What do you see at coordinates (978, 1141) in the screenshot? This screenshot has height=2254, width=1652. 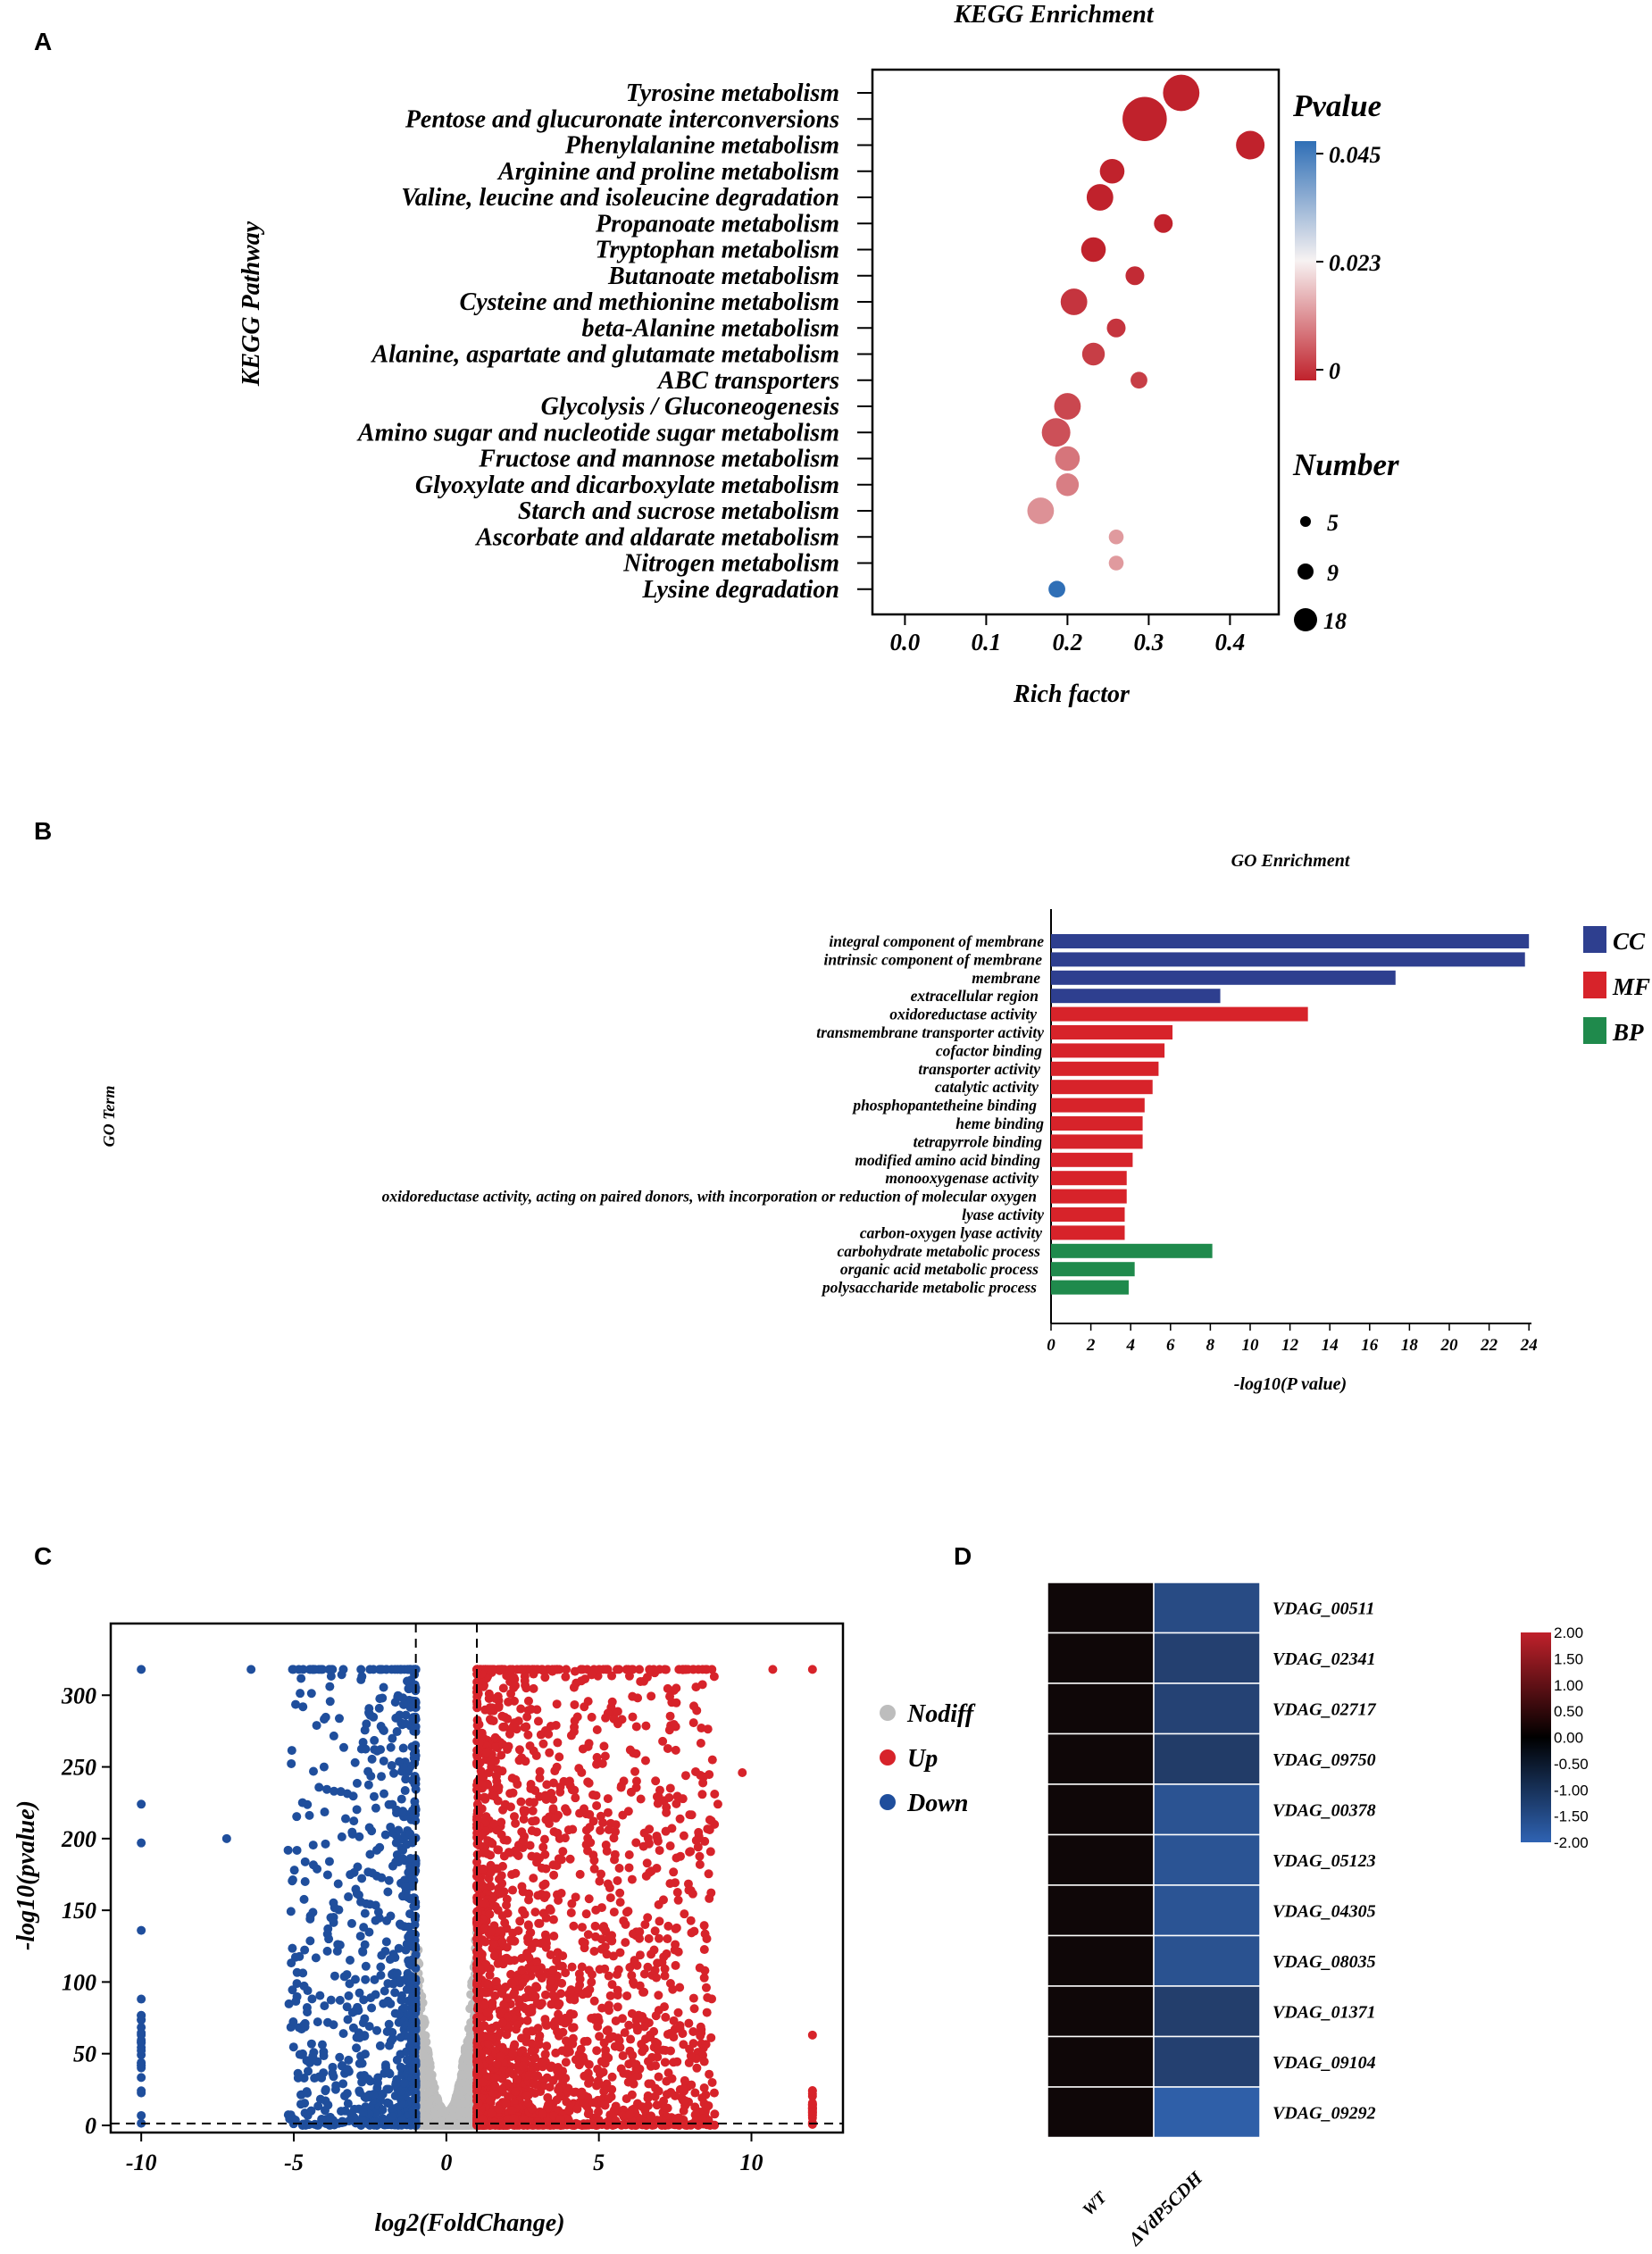 I see `go-term-label: tetrapyrrole binding` at bounding box center [978, 1141].